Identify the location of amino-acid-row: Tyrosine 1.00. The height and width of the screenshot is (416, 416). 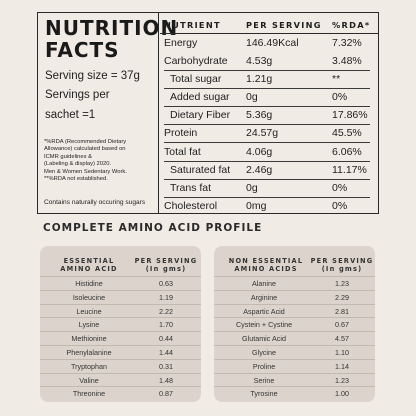
(294, 393).